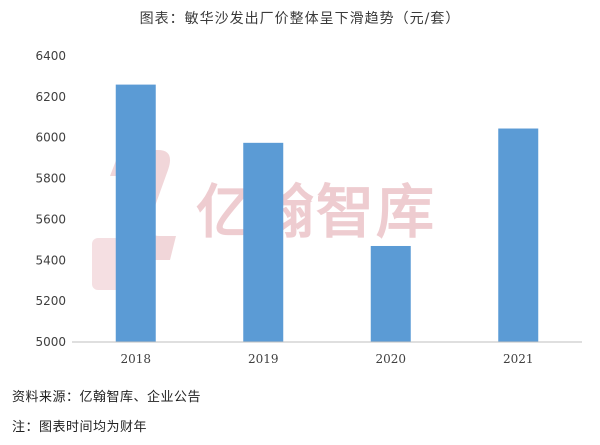  I want to click on x-tick-label: 2020, so click(390, 359).